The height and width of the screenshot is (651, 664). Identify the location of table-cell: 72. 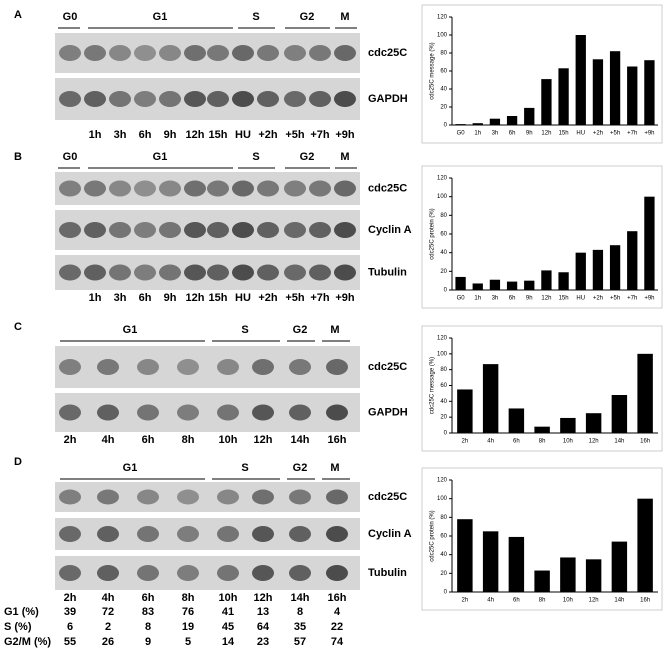
(108, 612).